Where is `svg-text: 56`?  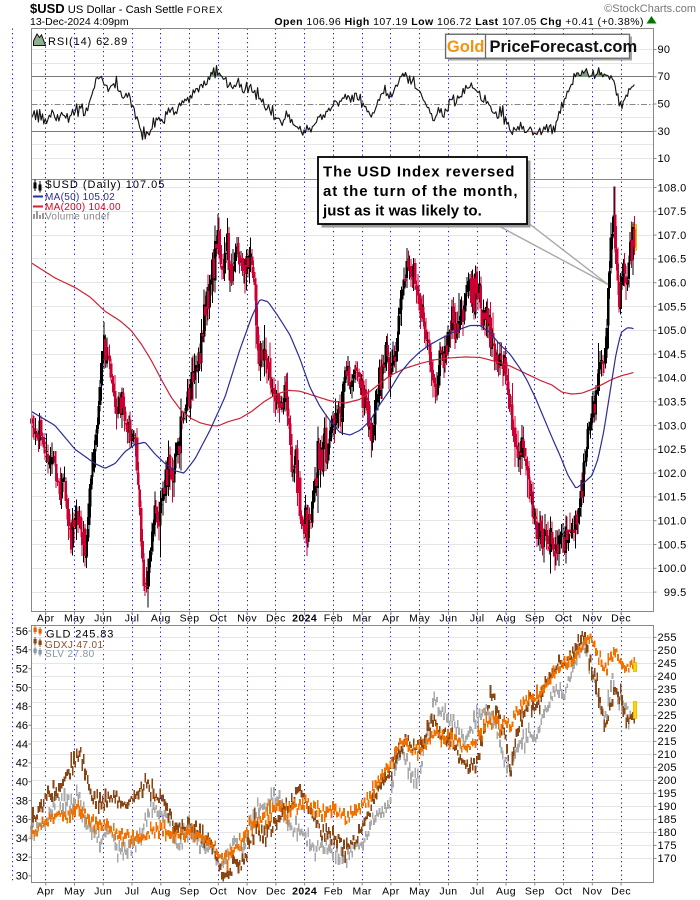 svg-text: 56 is located at coordinates (22, 632).